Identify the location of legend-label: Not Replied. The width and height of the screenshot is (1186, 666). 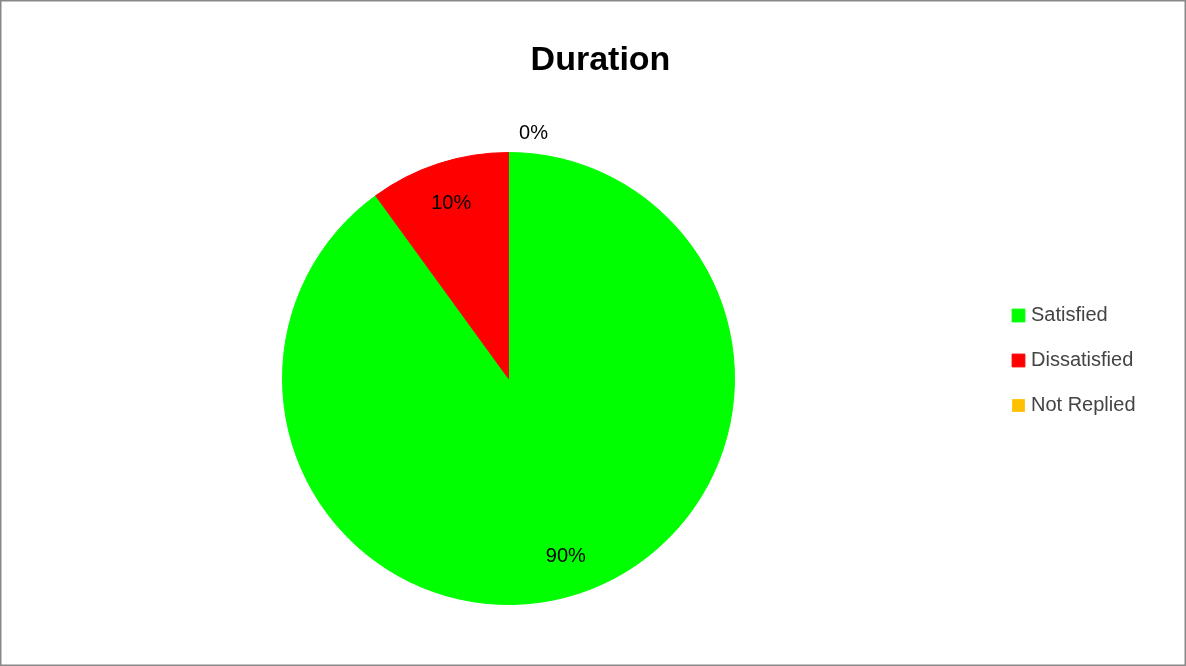
(1083, 404).